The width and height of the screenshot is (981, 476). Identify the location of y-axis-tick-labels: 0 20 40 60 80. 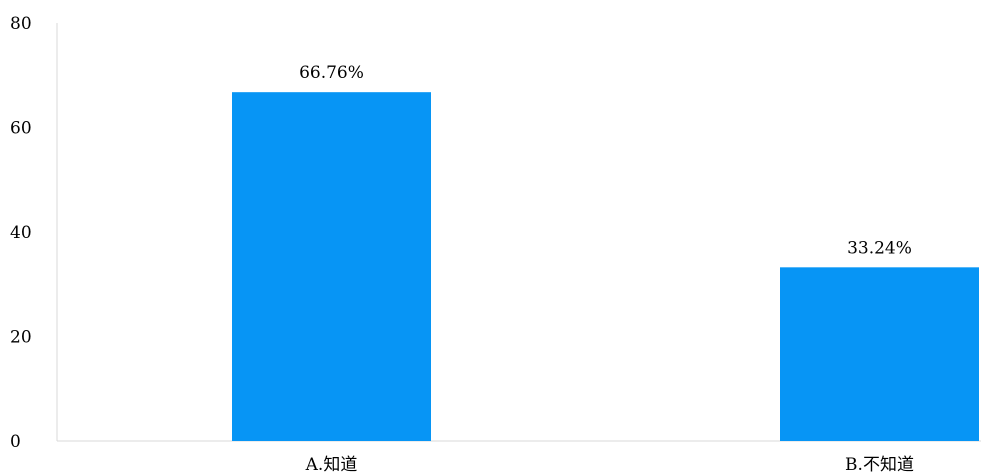
(21, 233).